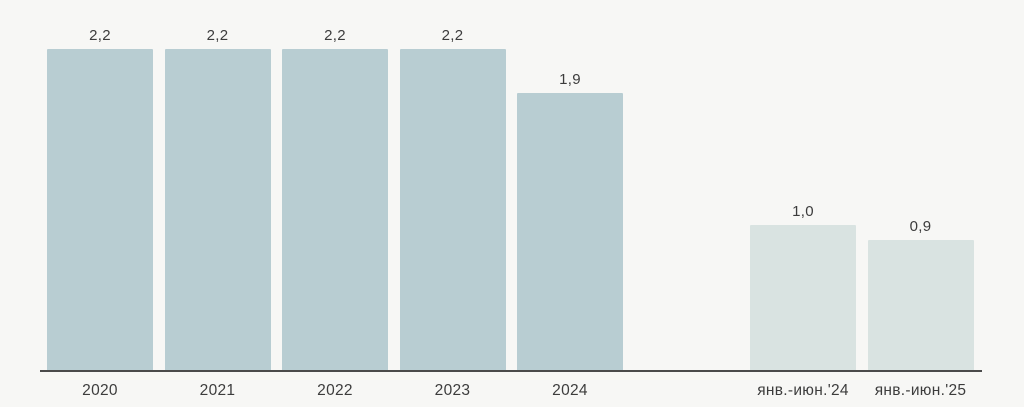 Image resolution: width=1024 pixels, height=407 pixels. Describe the element at coordinates (803, 390) in the screenshot. I see `x-axis-label: янв.-июн.'24` at that location.